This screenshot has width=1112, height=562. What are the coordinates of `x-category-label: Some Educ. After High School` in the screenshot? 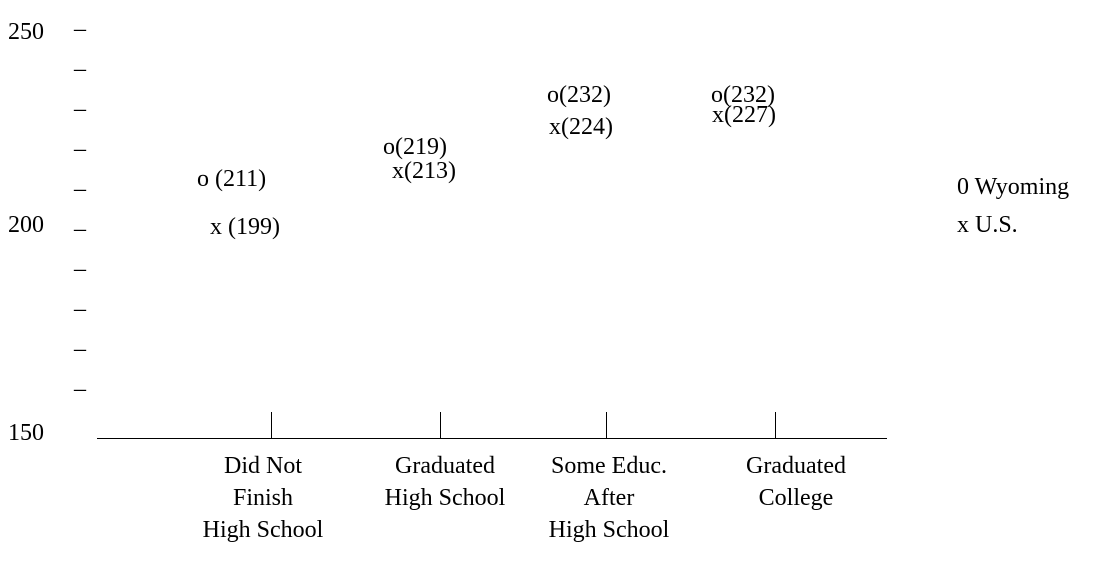 It's located at (609, 498).